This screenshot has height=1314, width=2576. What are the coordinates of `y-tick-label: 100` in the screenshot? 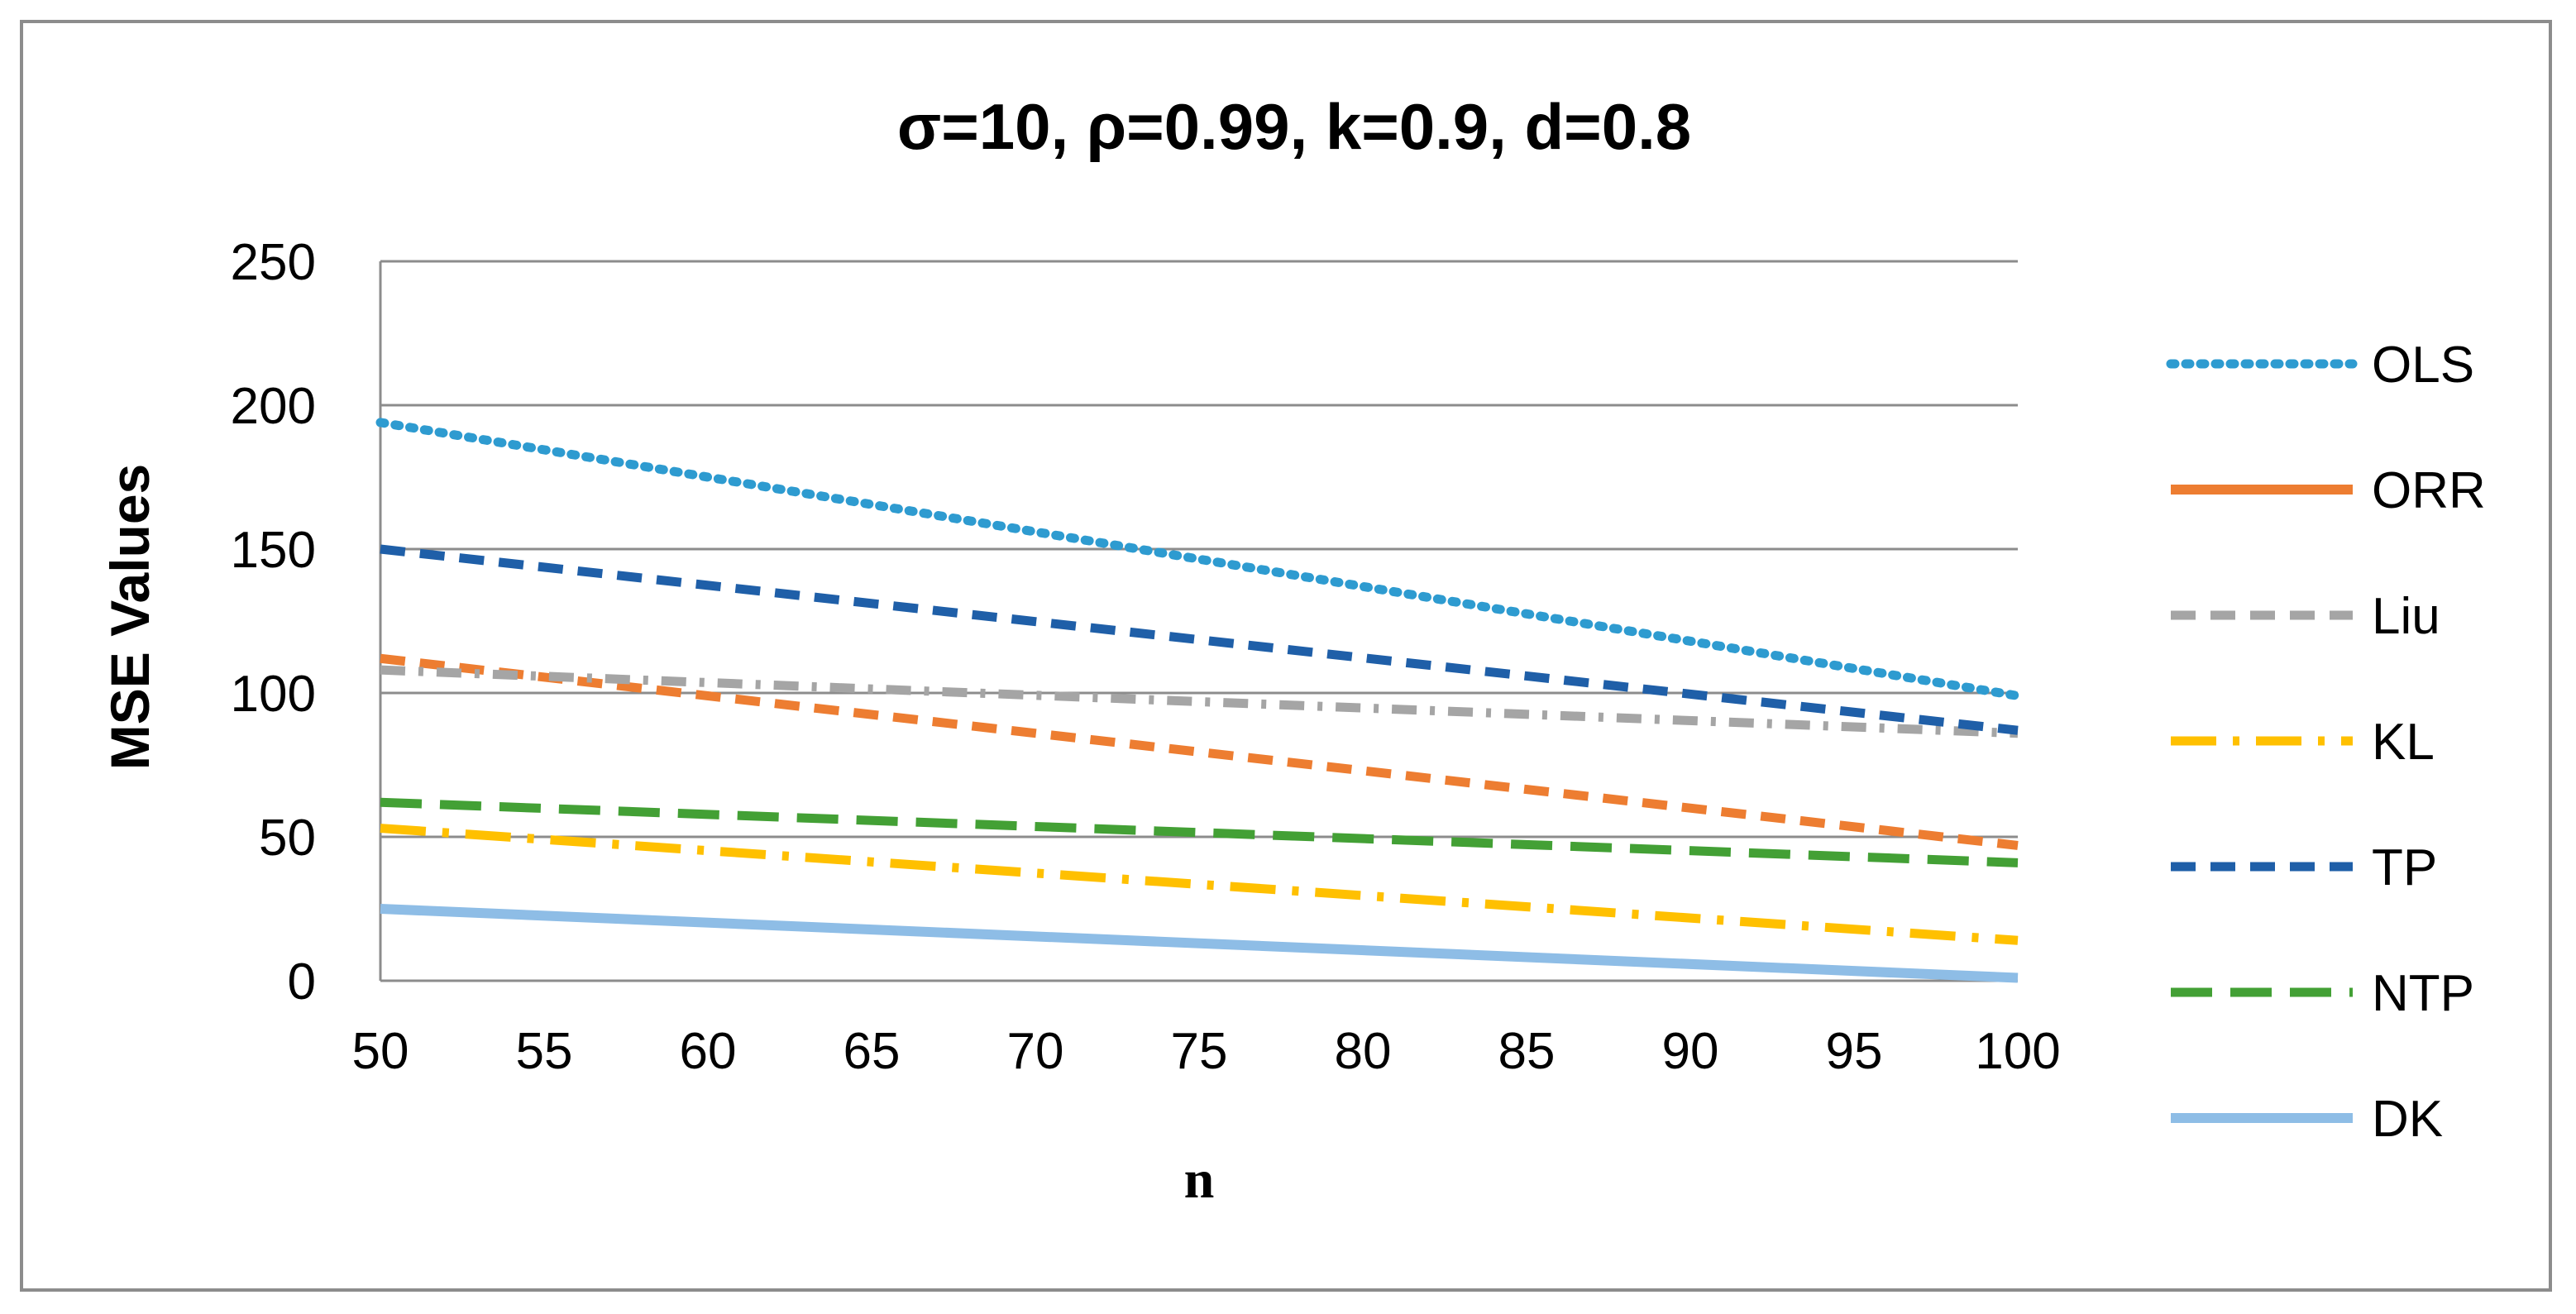 It's located at (273, 694).